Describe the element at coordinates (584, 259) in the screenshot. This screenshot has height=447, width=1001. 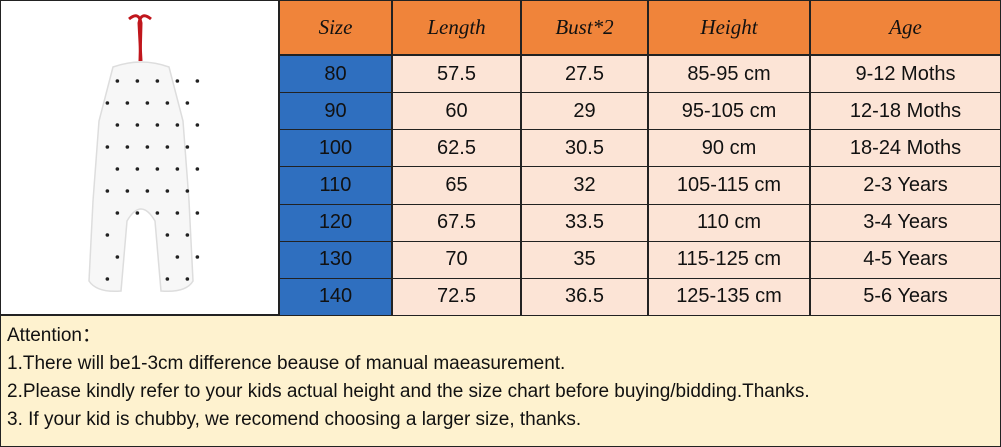
I see `data-cell: 35` at that location.